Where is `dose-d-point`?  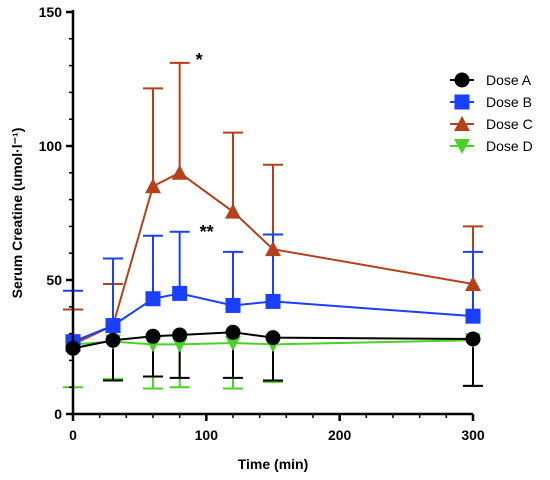
dose-d-point is located at coordinates (233, 343).